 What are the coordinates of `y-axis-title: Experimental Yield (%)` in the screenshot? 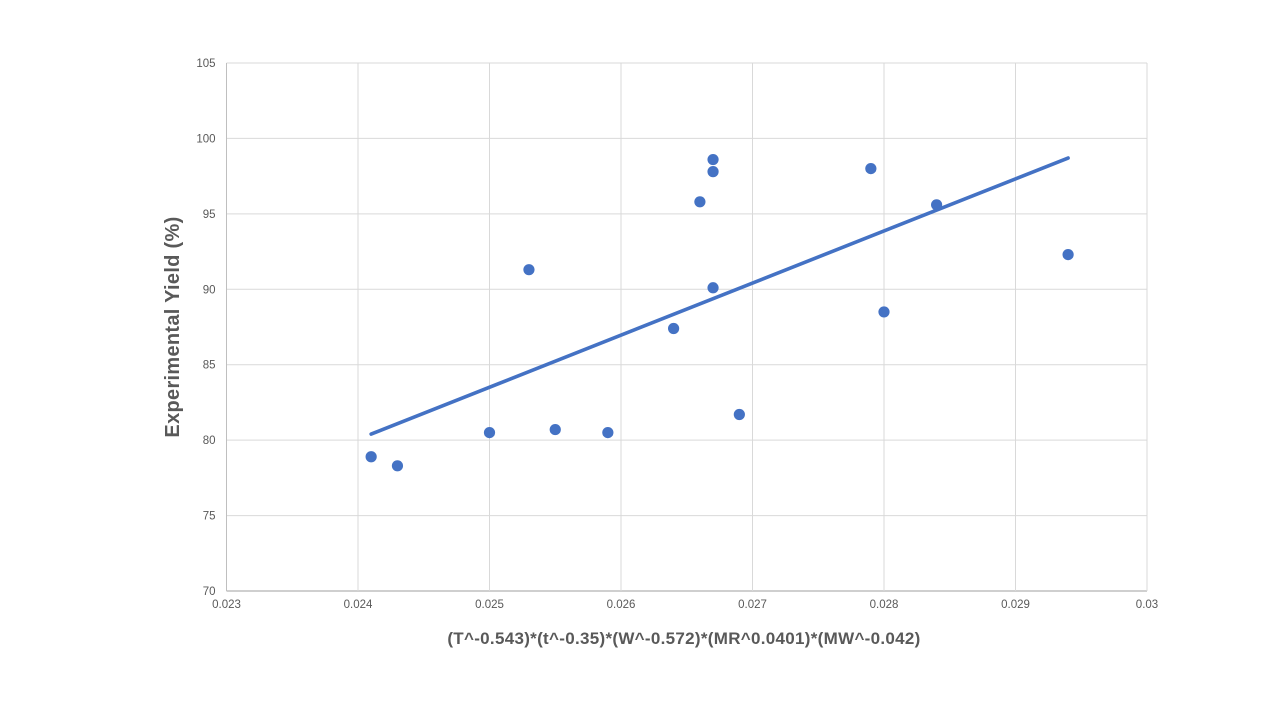 It's located at (173, 326).